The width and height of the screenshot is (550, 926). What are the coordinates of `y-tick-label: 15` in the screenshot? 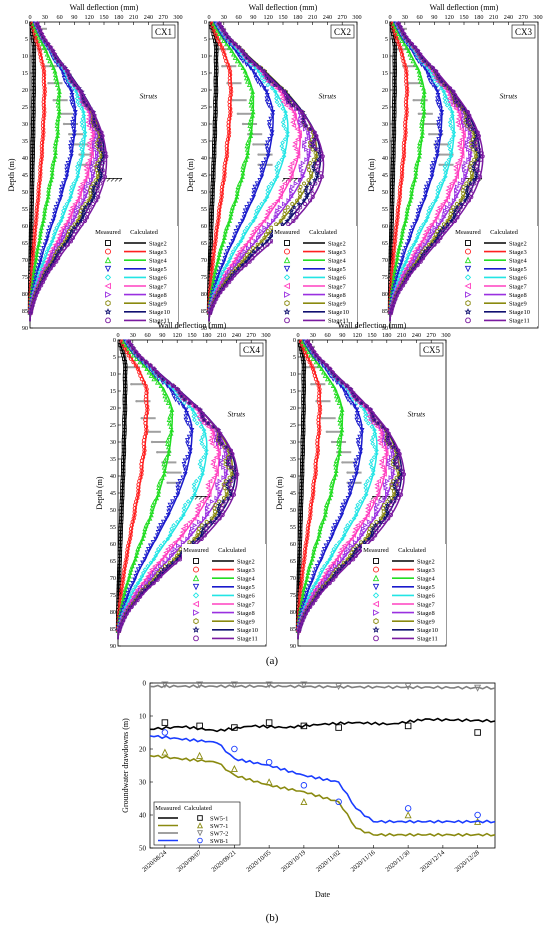 It's located at (385, 73).